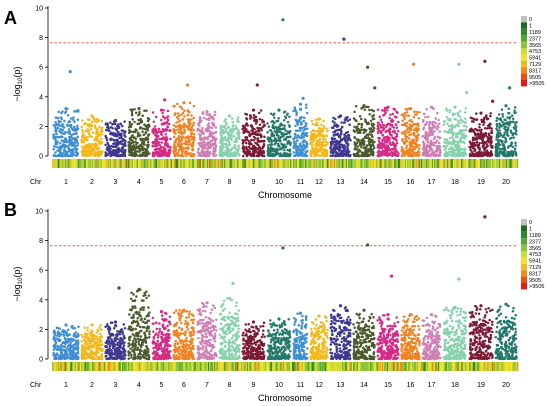 This screenshot has width=550, height=406. What do you see at coordinates (524, 44) in the screenshot?
I see `density-legend-swatch` at bounding box center [524, 44].